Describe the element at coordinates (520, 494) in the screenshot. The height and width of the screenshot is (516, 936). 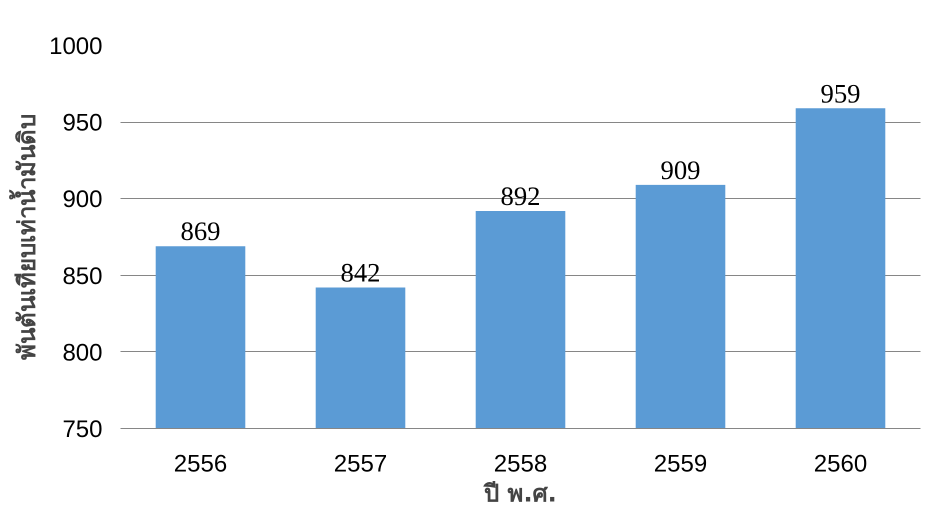
I see `x-axis-title: ปี พ.ศ.` at that location.